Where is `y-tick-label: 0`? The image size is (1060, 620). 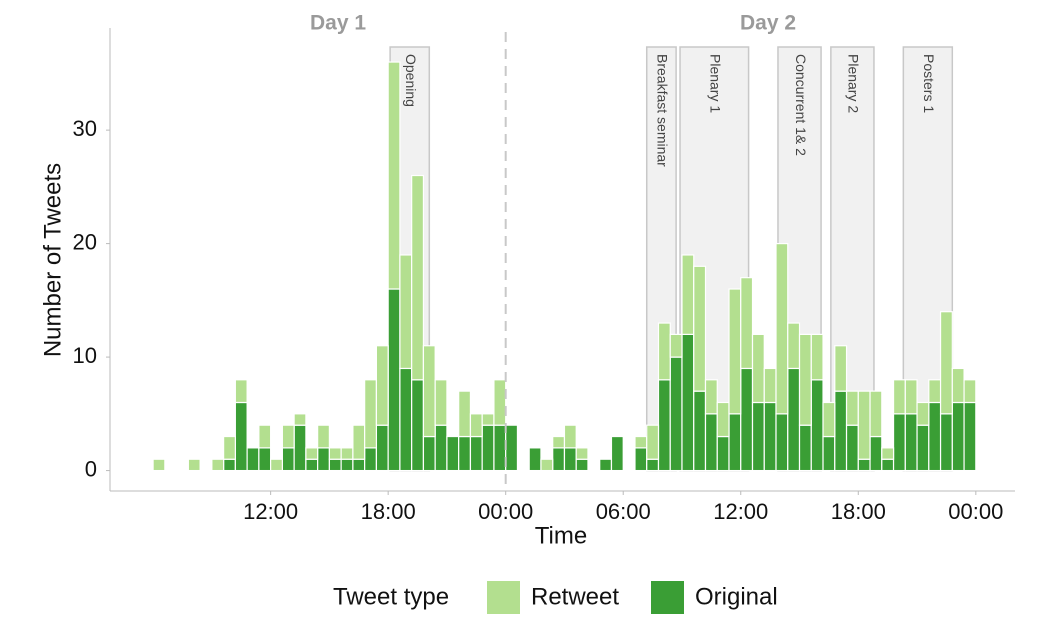
y-tick-label: 0 is located at coordinates (91, 468).